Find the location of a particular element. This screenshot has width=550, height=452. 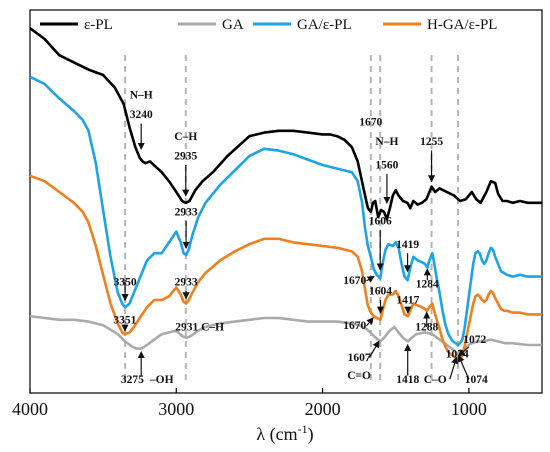

annotation-label-18: 1670 is located at coordinates (354, 326).